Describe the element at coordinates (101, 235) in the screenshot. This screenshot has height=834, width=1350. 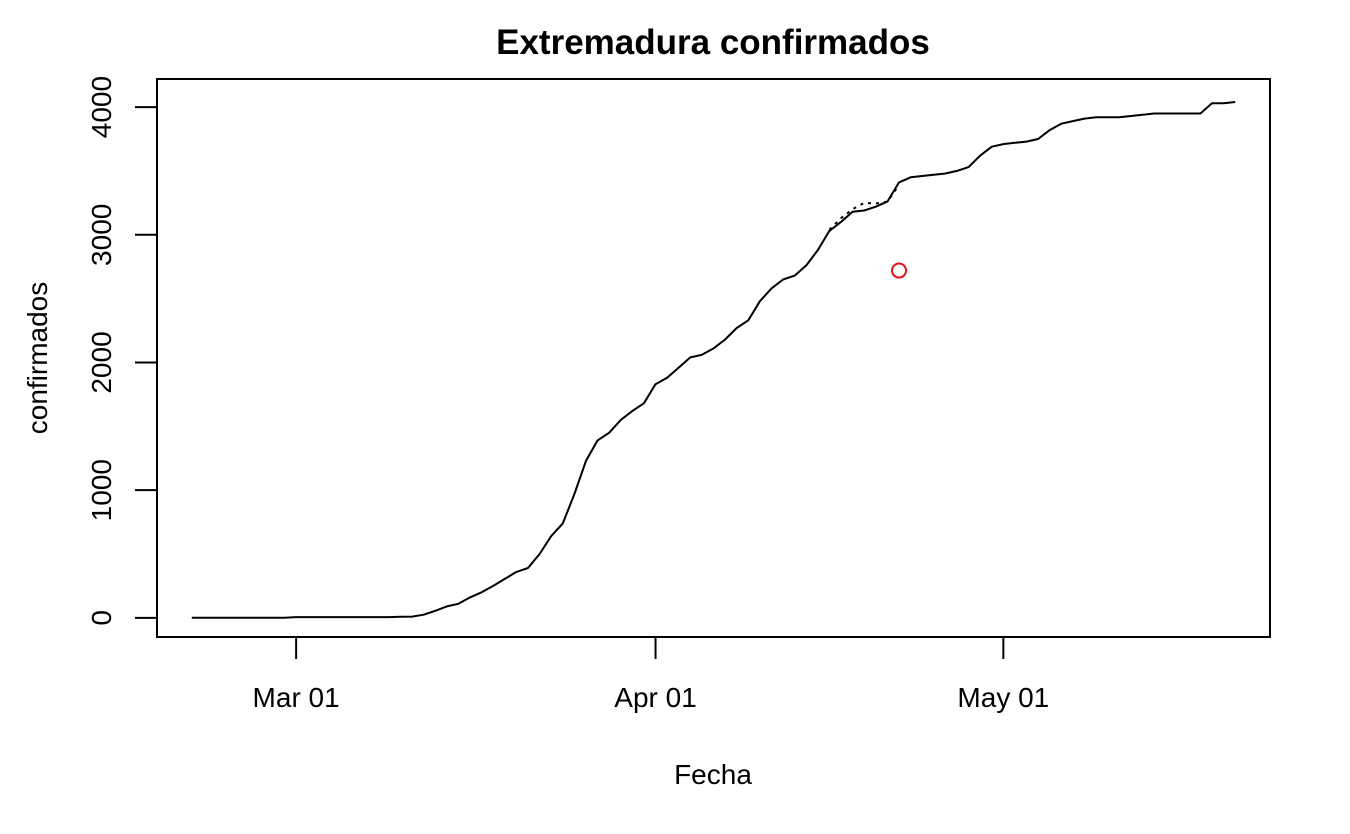
I see `y-tick-label: 3000` at that location.